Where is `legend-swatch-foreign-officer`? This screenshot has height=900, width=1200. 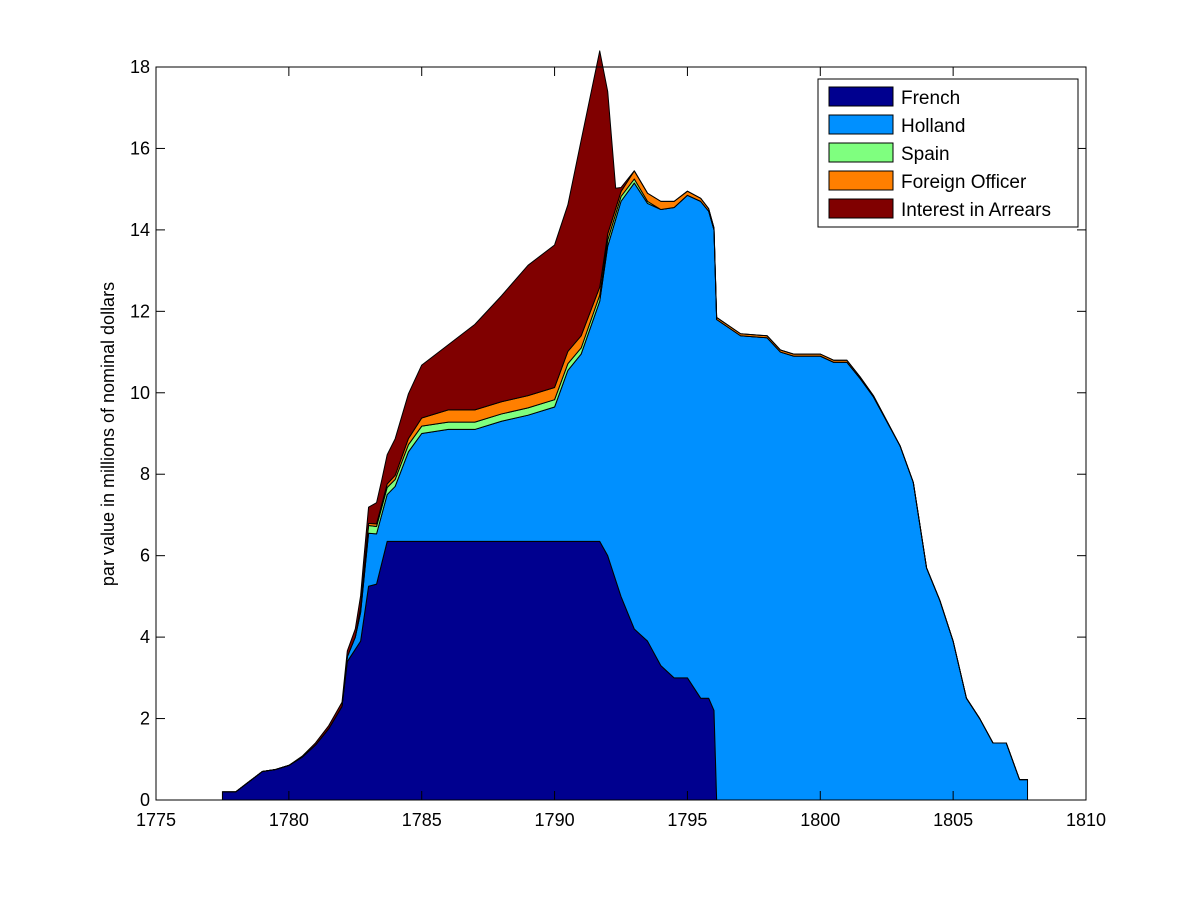
legend-swatch-foreign-officer is located at coordinates (861, 180).